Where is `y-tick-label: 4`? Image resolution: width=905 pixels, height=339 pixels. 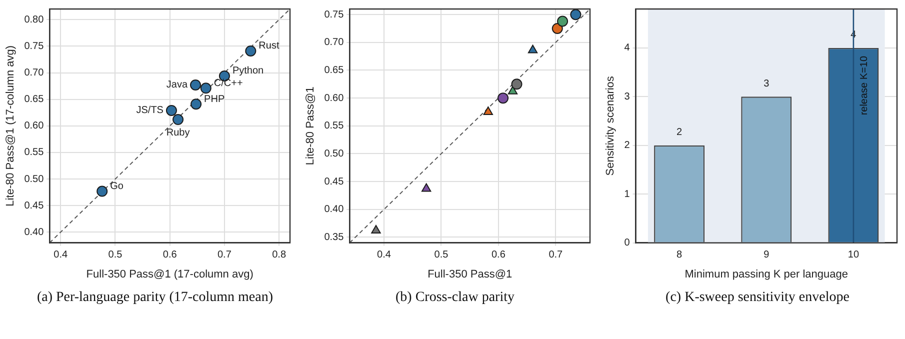 y-tick-label: 4 is located at coordinates (627, 48).